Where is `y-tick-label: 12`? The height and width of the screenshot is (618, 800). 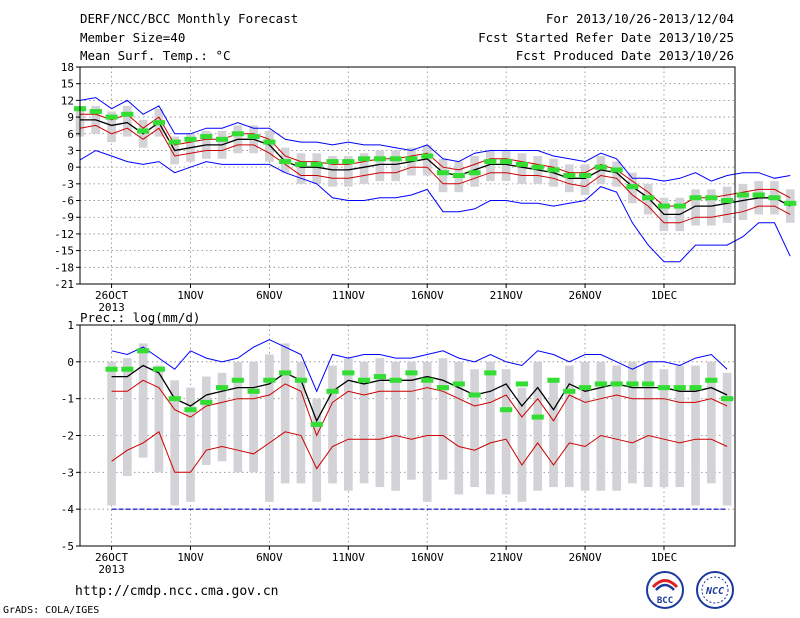 y-tick-label: 12 is located at coordinates (67, 100).